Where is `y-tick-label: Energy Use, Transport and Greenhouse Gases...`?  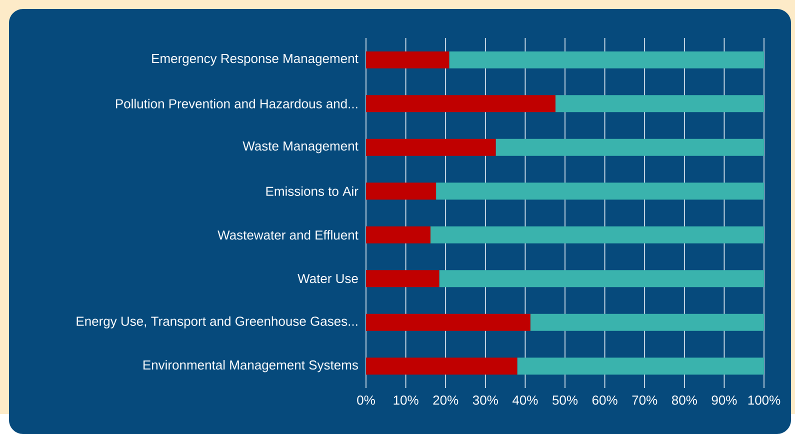 y-tick-label: Energy Use, Transport and Greenhouse Gases... is located at coordinates (217, 322).